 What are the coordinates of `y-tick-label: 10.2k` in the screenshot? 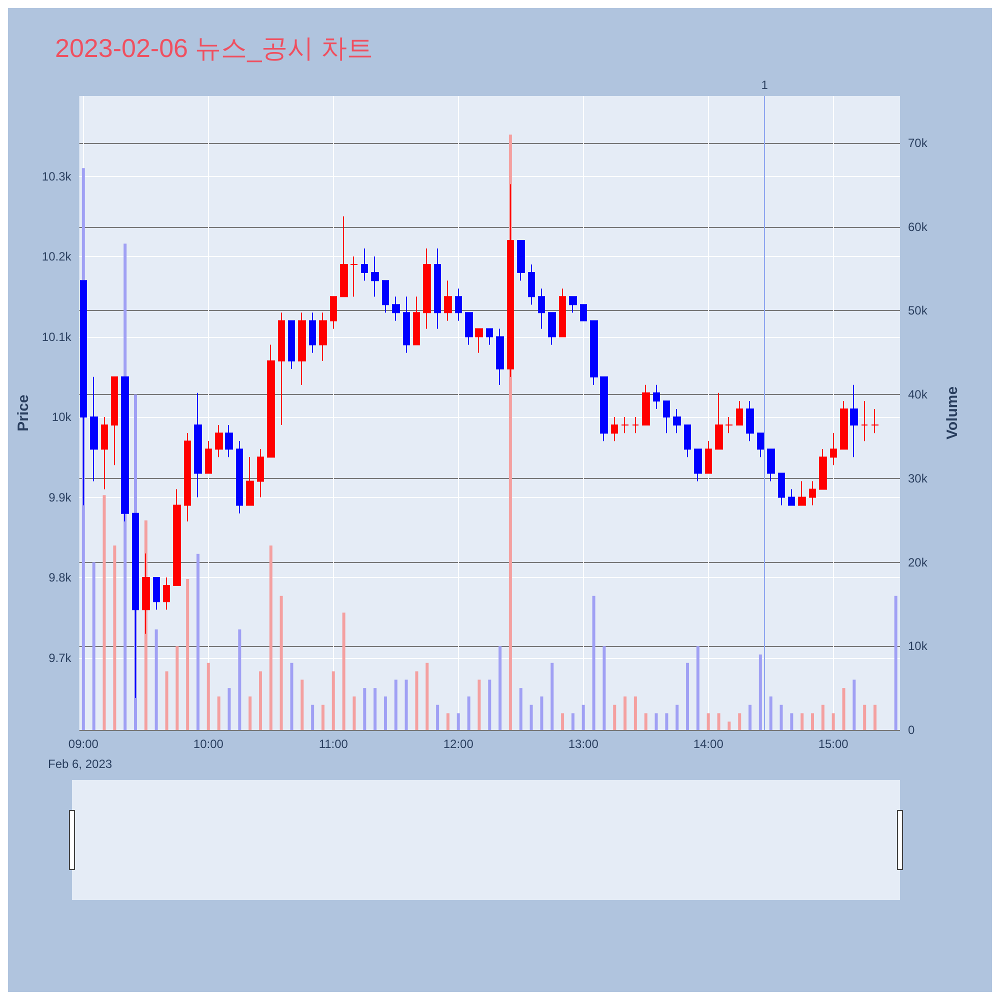 It's located at (57, 257).